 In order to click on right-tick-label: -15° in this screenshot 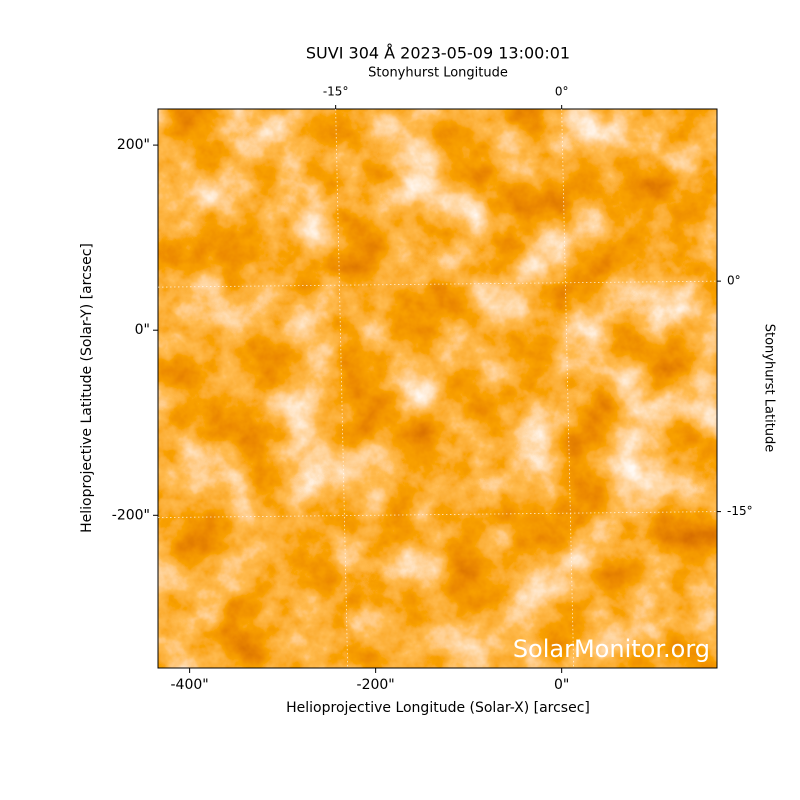, I will do `click(740, 511)`.